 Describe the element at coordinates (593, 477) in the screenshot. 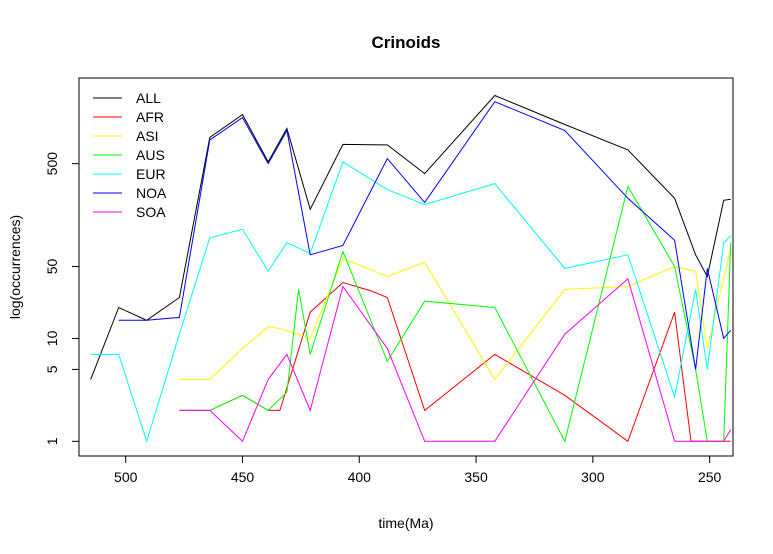

I see `x-tick-label: 300` at that location.